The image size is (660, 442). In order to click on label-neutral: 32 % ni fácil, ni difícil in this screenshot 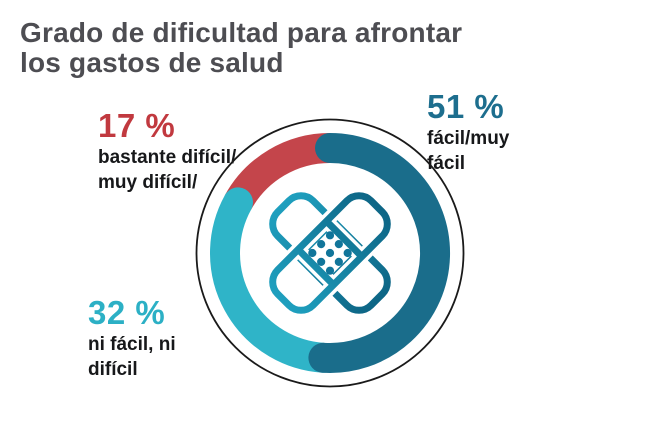, I will do `click(132, 339)`.